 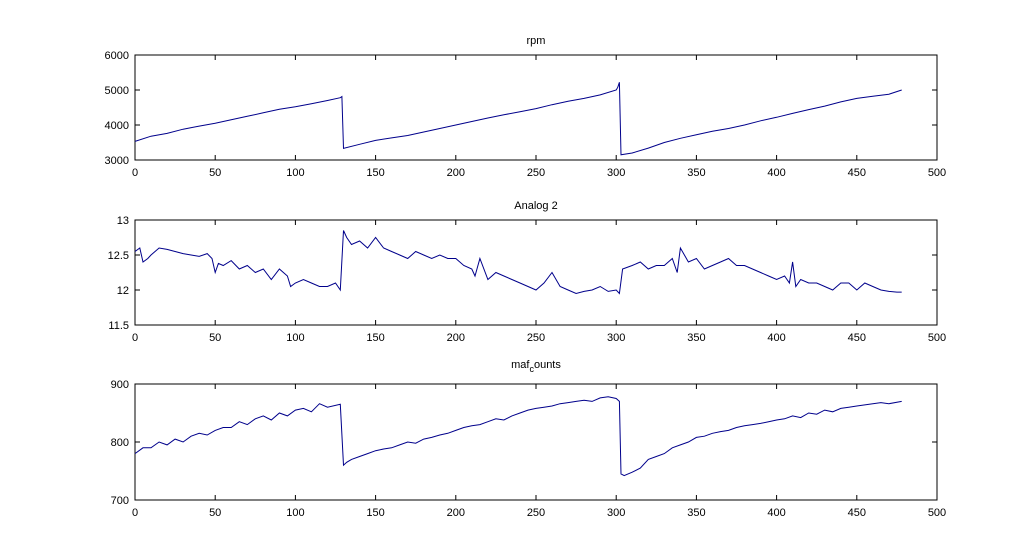 I want to click on y-tick-label: 12, so click(x=123, y=291).